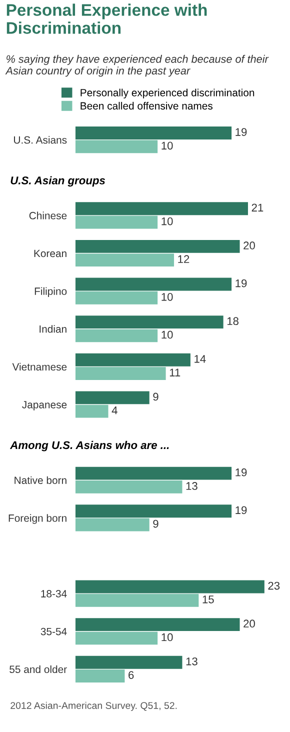 Image resolution: width=290 pixels, height=732 pixels. What do you see at coordinates (53, 329) in the screenshot?
I see `y-tick-label: Indian` at bounding box center [53, 329].